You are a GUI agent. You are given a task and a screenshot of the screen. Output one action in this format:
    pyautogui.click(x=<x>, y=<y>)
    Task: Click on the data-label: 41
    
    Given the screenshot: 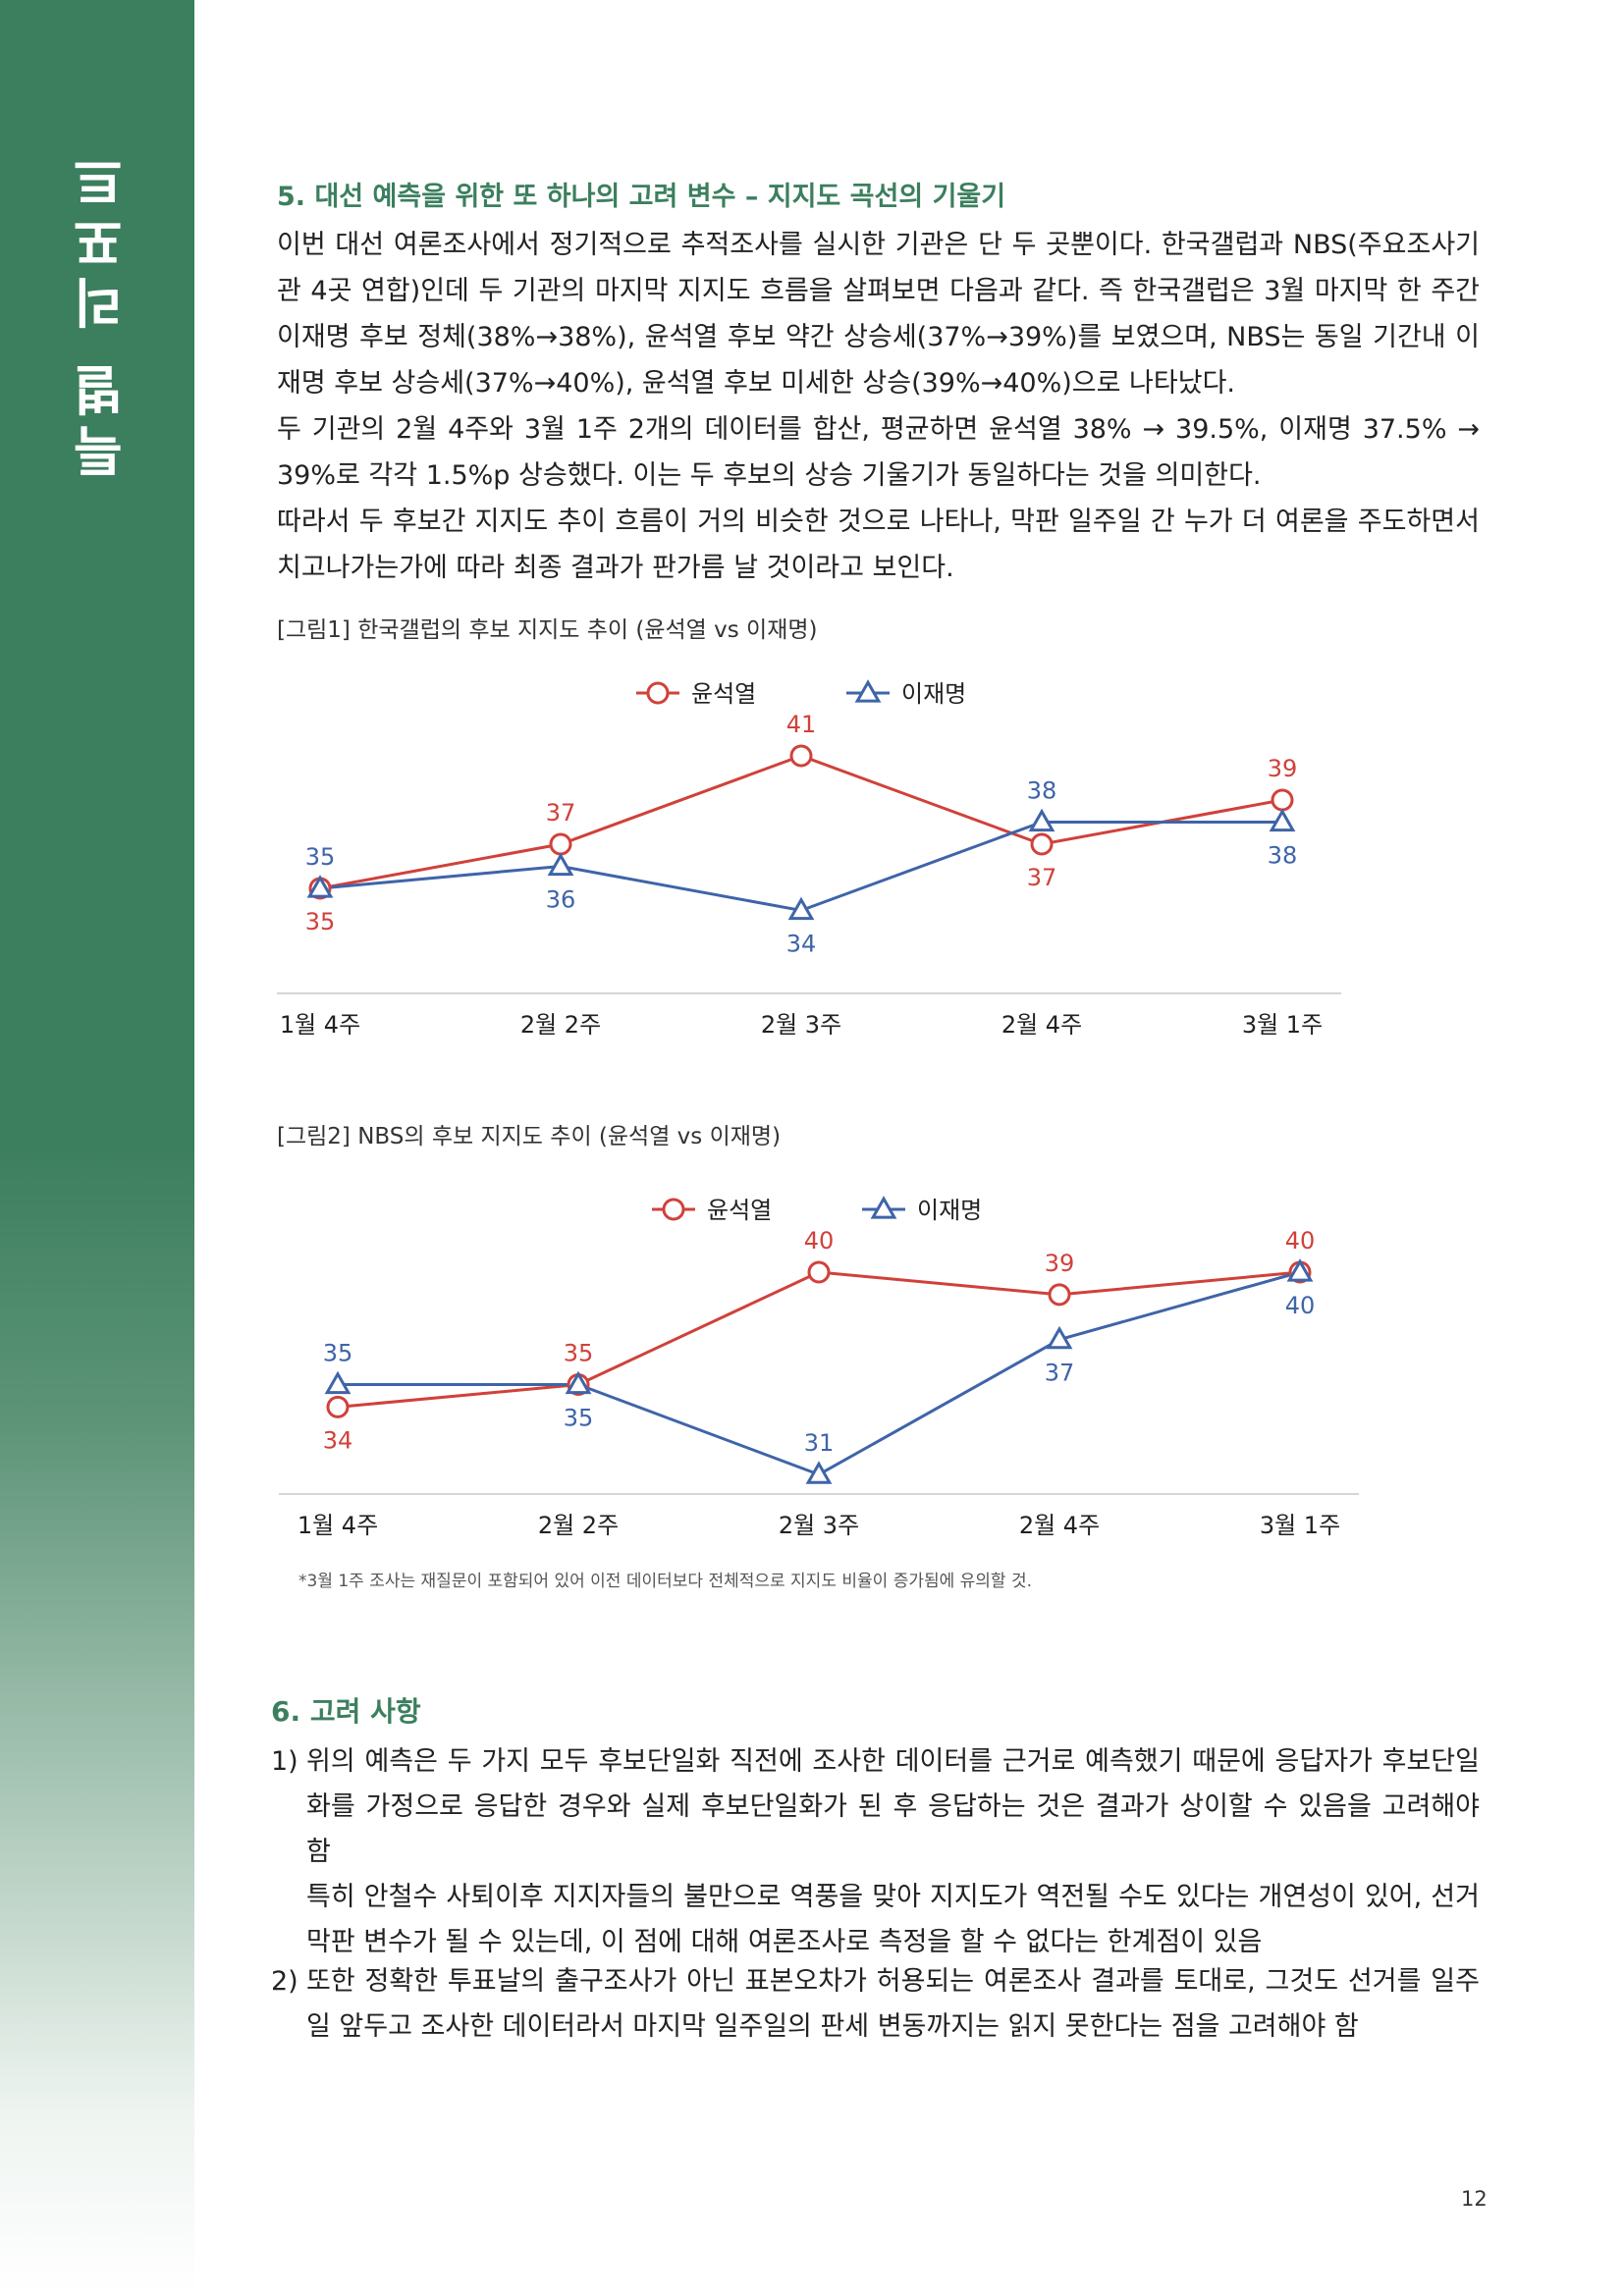 What is the action you would take?
    pyautogui.click(x=801, y=725)
    